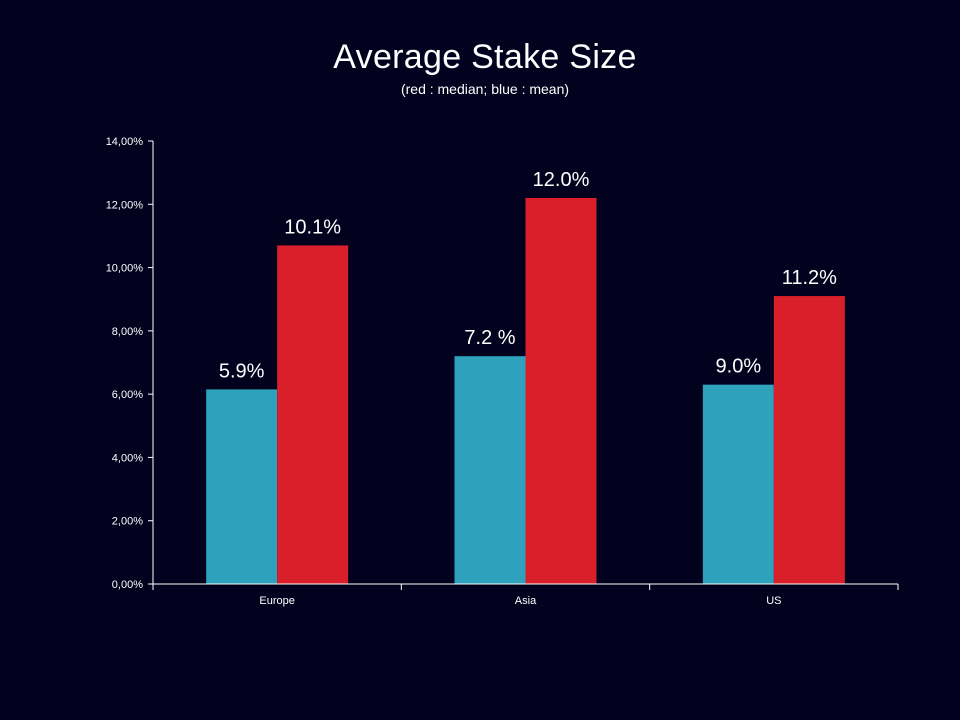 The height and width of the screenshot is (720, 960). Describe the element at coordinates (127, 332) in the screenshot. I see `y-tick-label: 8,00%` at that location.